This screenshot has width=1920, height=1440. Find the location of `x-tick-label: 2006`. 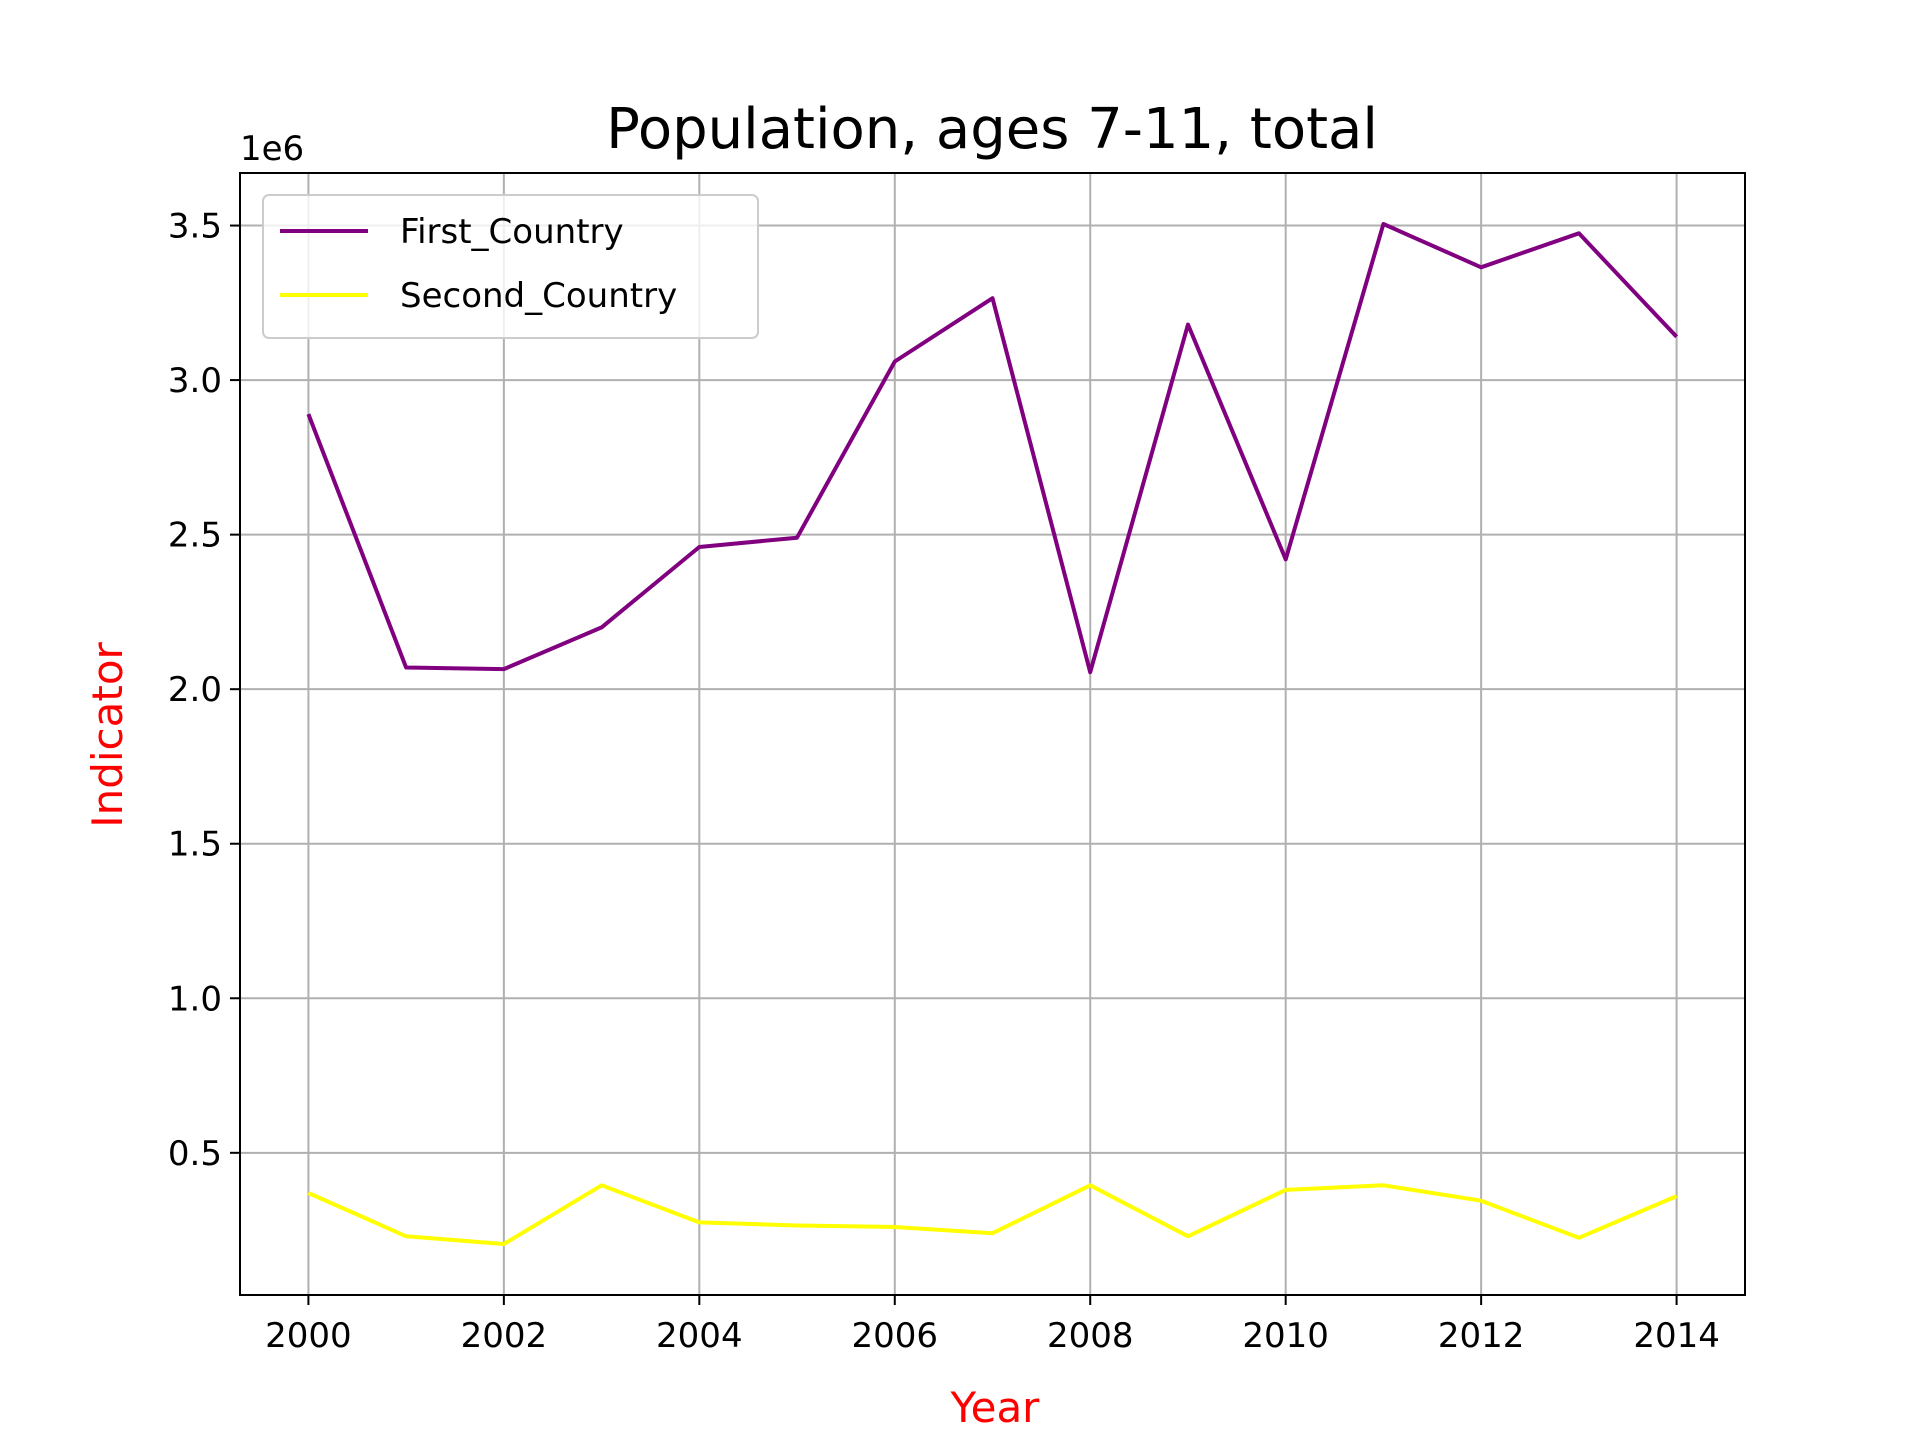

x-tick-label: 2006 is located at coordinates (895, 1336).